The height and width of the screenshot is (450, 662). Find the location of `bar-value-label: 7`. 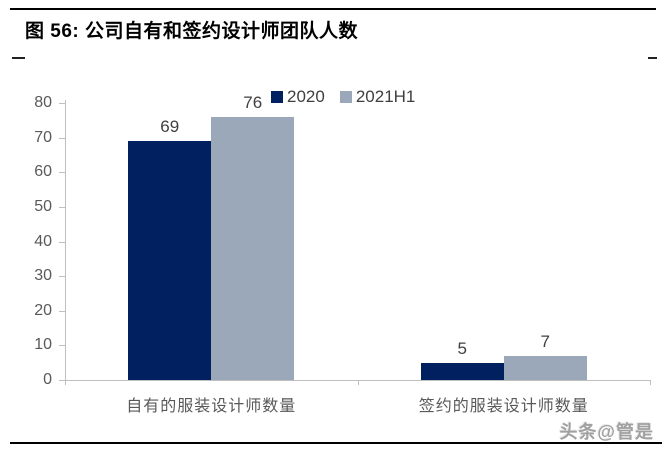

bar-value-label: 7 is located at coordinates (545, 341).